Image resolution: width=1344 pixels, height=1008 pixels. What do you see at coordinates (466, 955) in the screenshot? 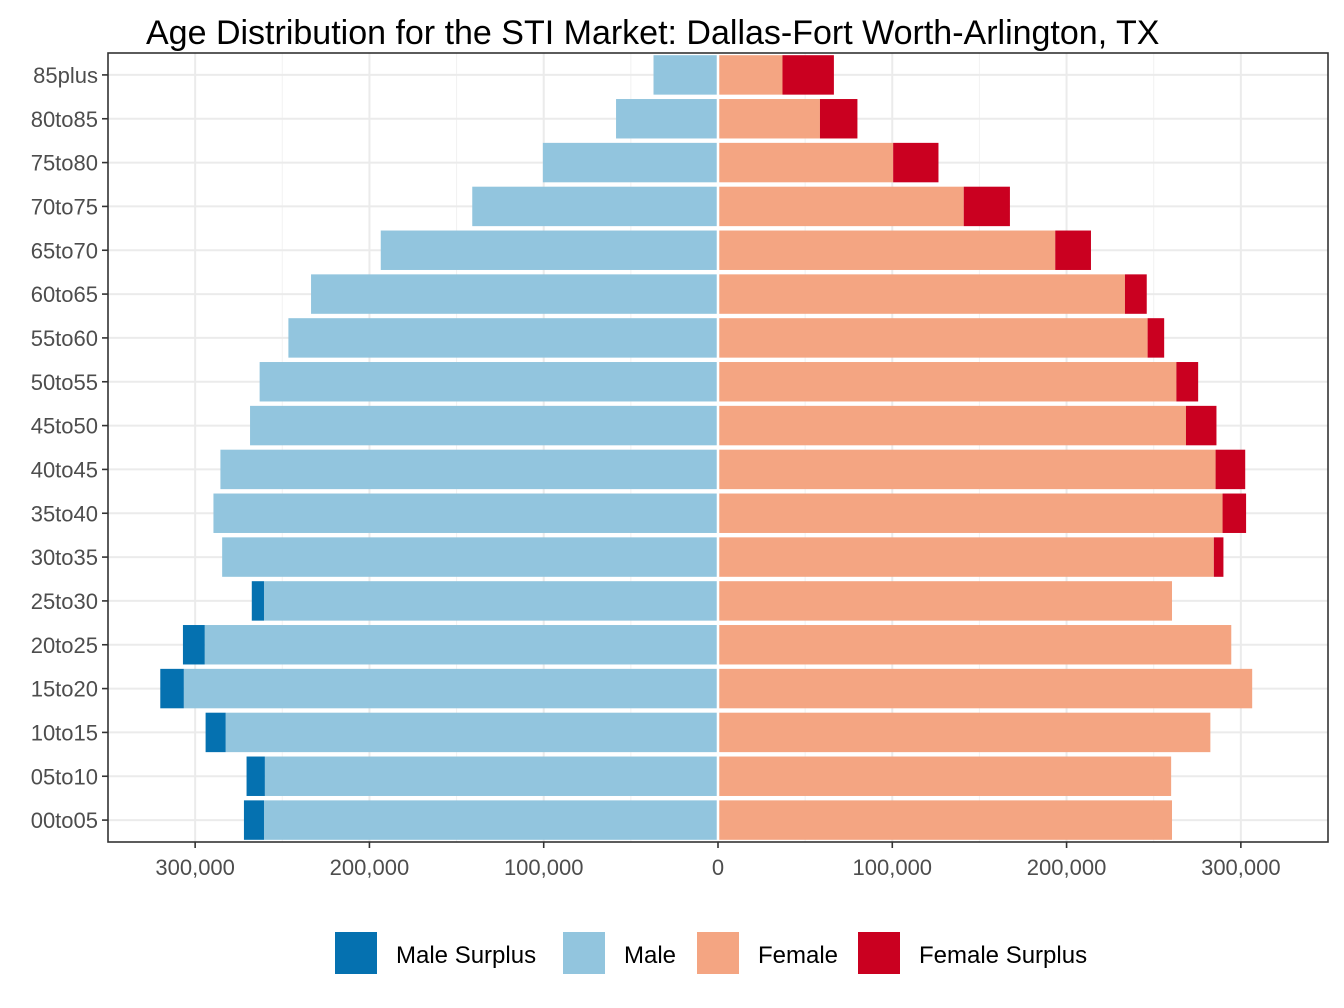
I see `legend-label: Male Surplus` at bounding box center [466, 955].